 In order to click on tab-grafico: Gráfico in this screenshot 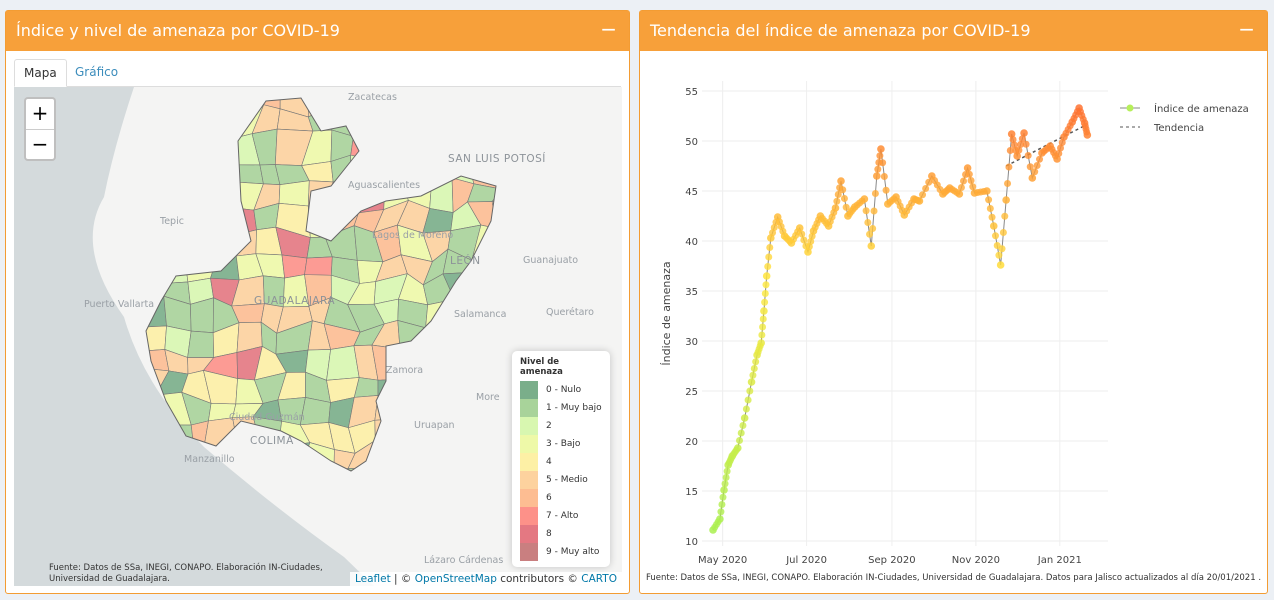, I will do `click(97, 72)`.